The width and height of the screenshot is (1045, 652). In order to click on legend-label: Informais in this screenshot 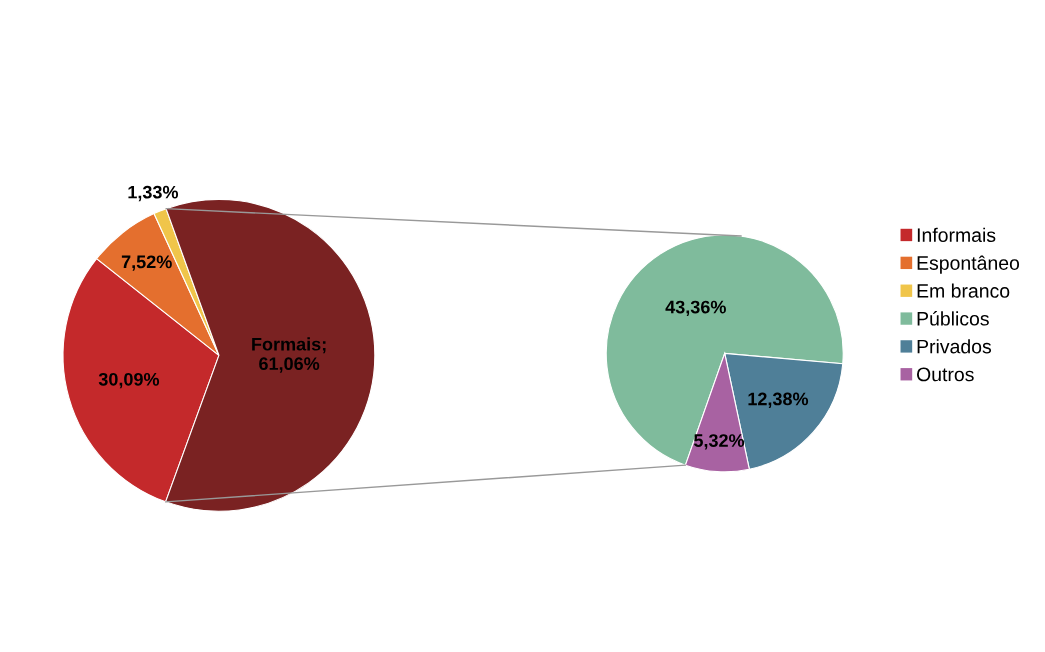, I will do `click(956, 235)`.